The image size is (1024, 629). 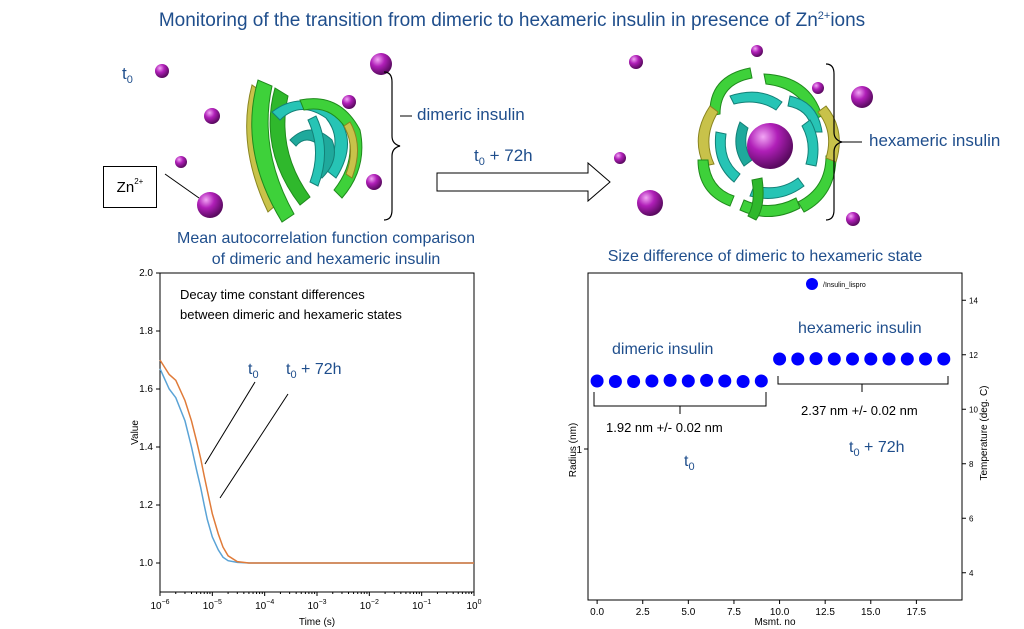 I want to click on title-superscript: 2+, so click(x=824, y=16).